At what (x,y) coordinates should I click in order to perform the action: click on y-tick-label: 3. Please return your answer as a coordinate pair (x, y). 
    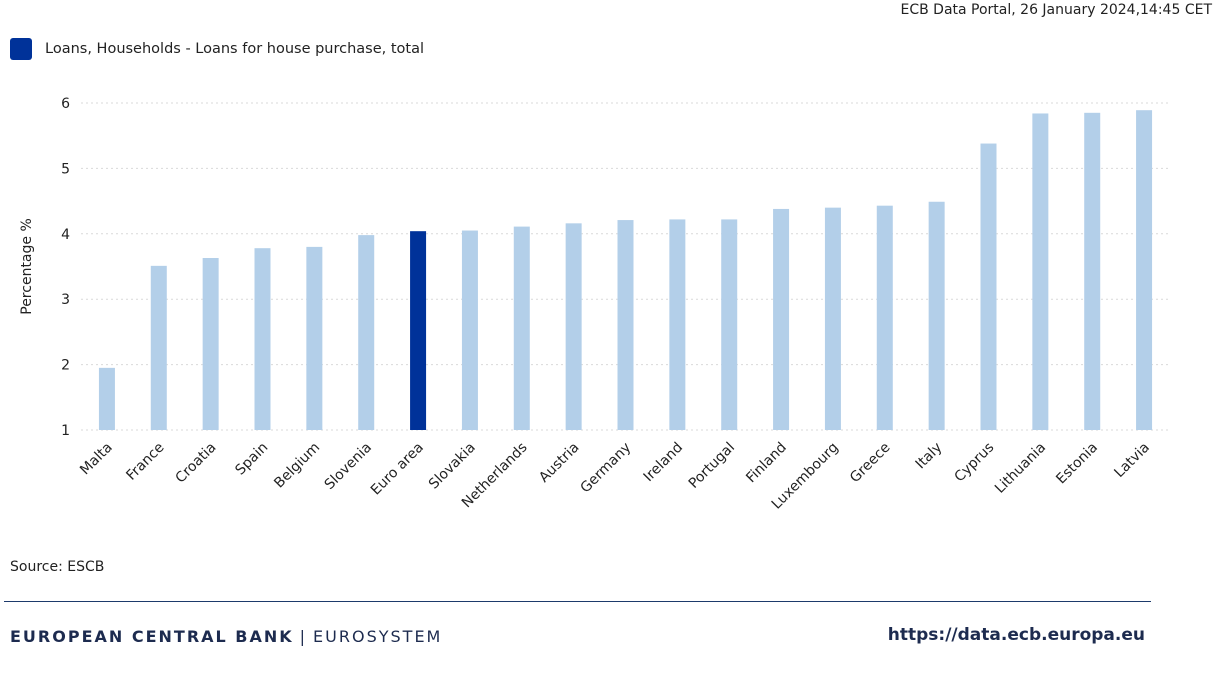
    Looking at the image, I should click on (65, 300).